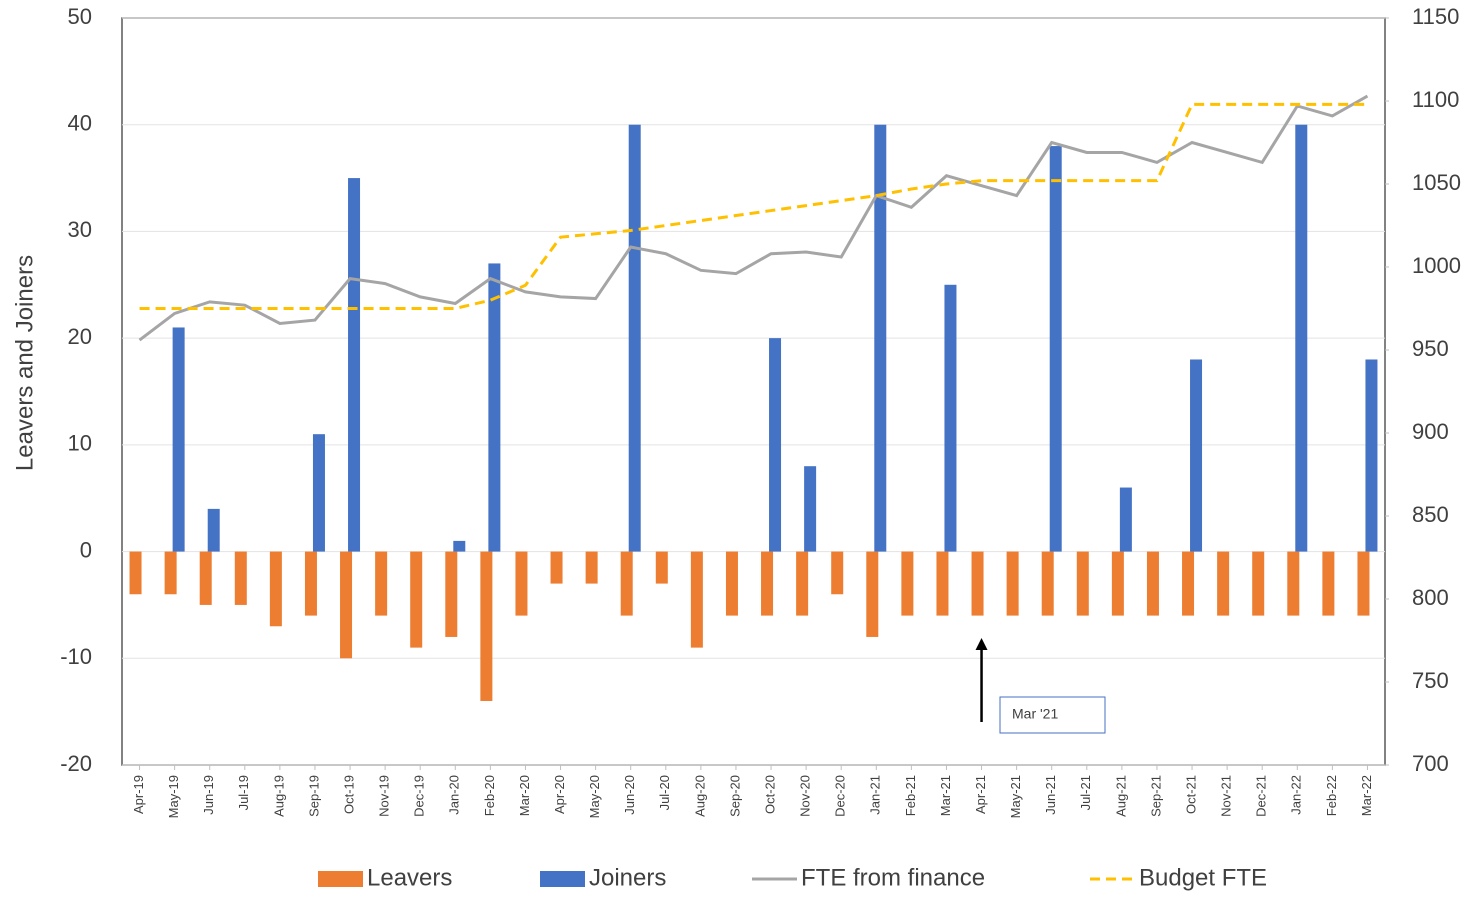  I want to click on y2-tick-label: 700, so click(1430, 763).